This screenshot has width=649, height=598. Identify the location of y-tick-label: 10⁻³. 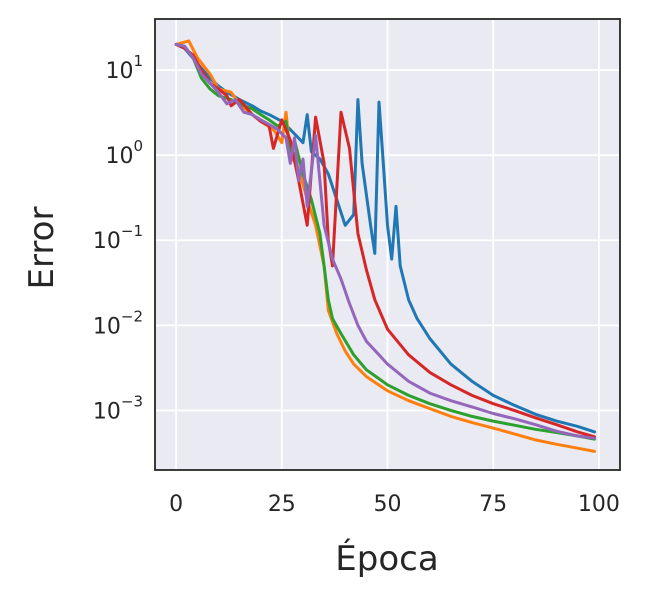
(118, 408).